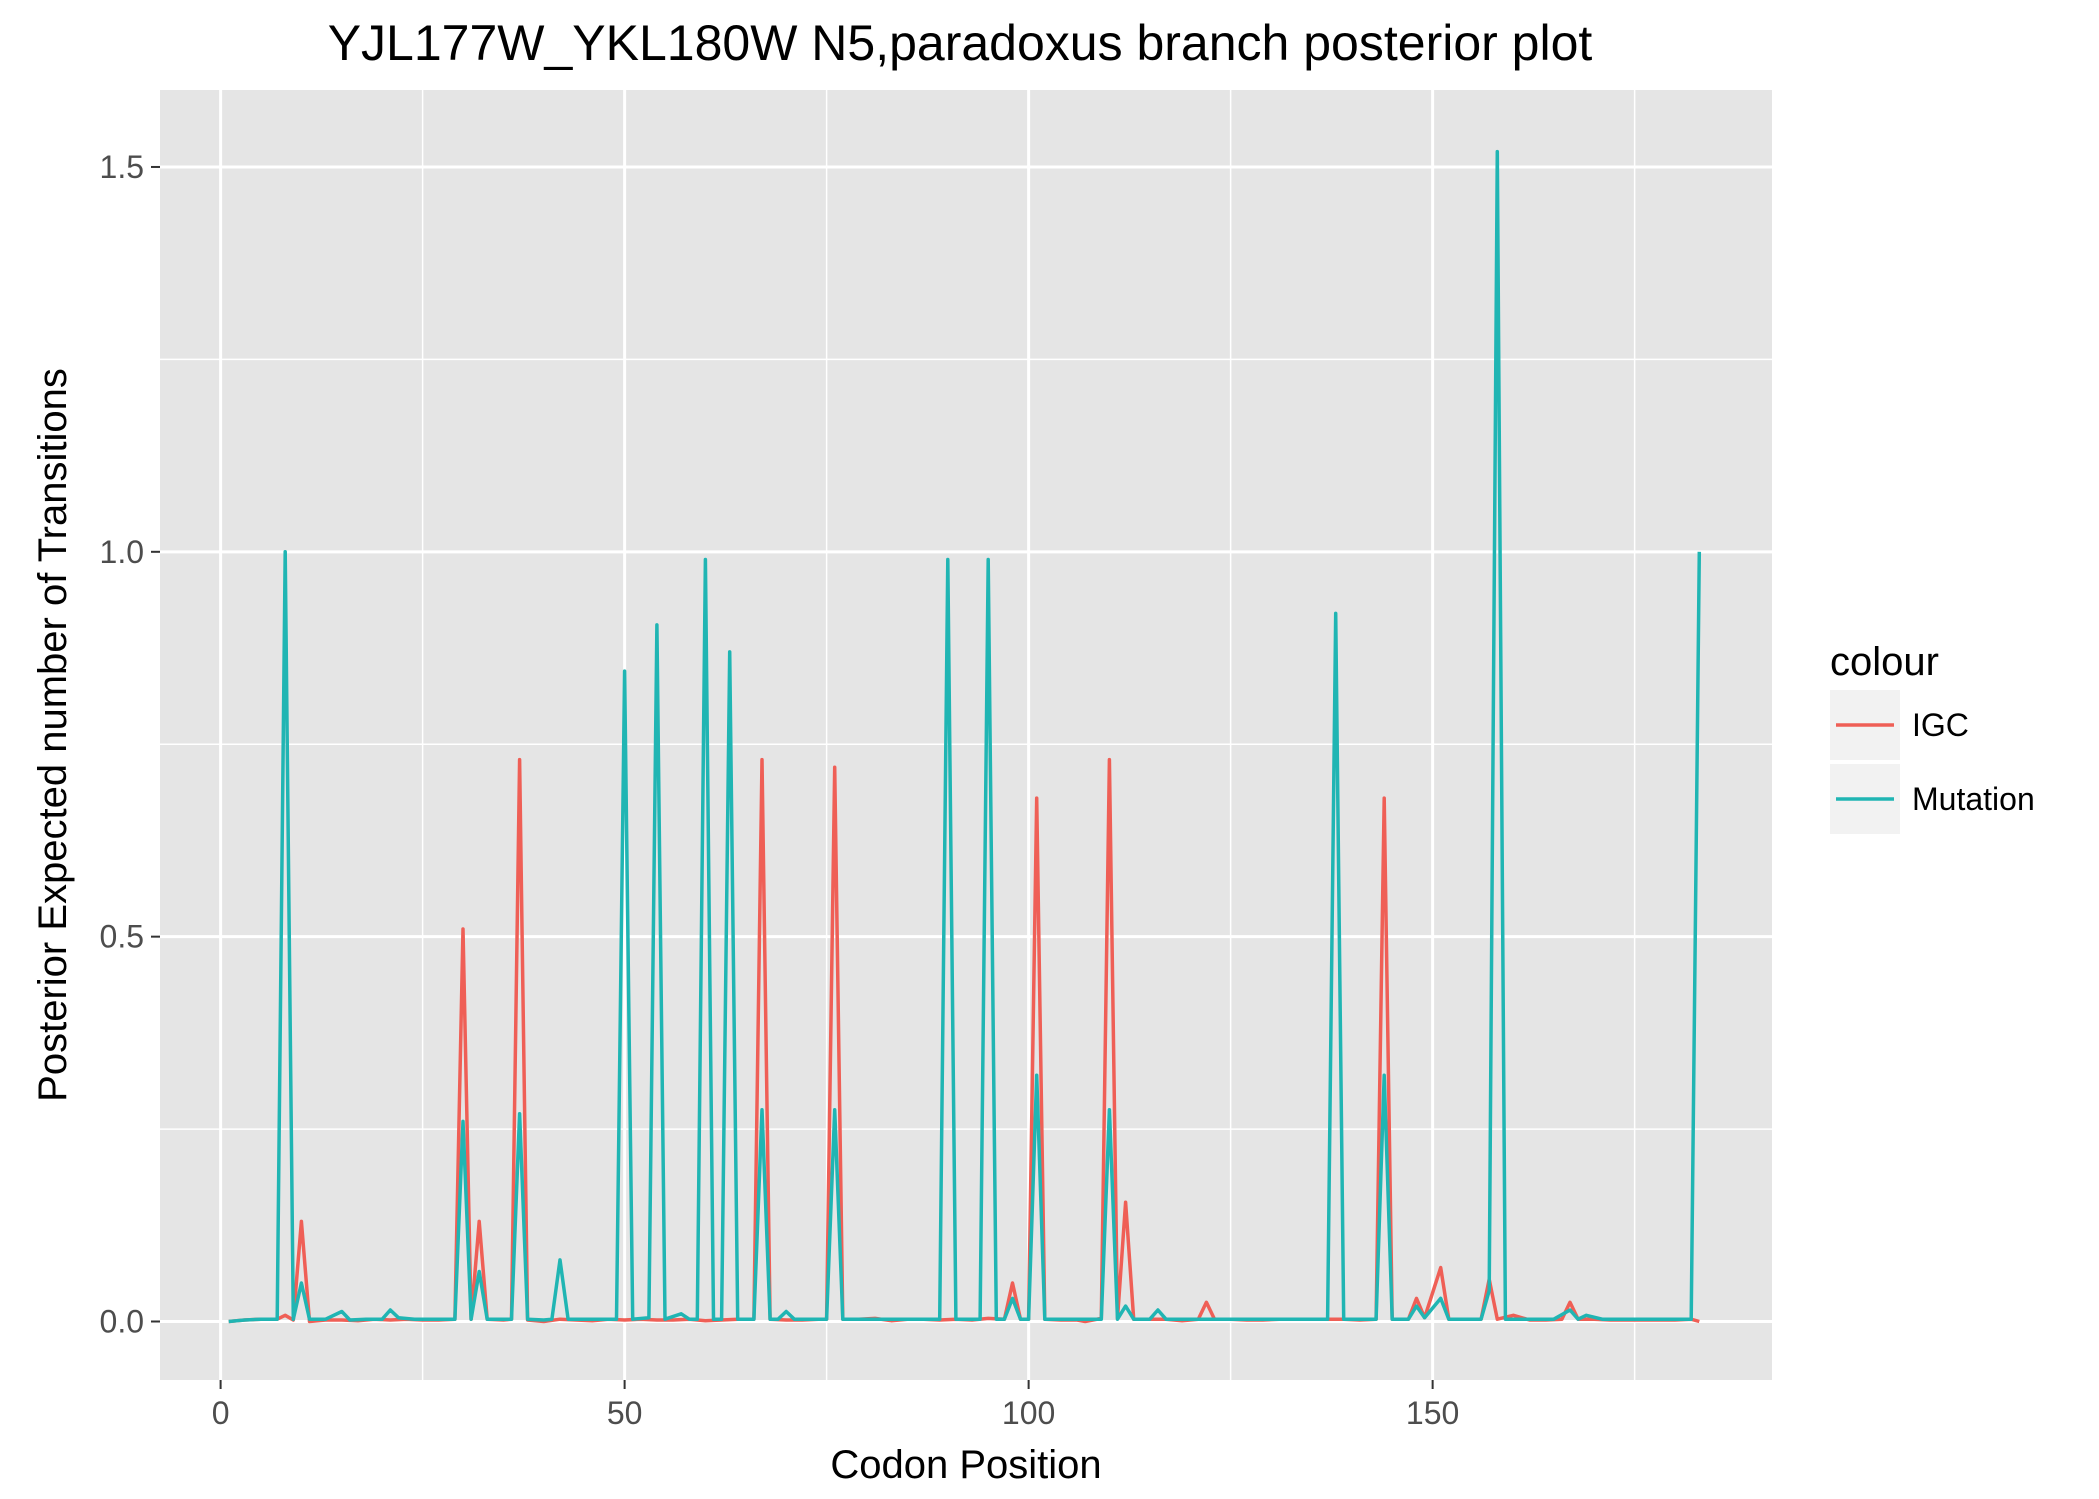 This screenshot has width=2099, height=1499. What do you see at coordinates (1884, 662) in the screenshot?
I see `legend-title: colour` at bounding box center [1884, 662].